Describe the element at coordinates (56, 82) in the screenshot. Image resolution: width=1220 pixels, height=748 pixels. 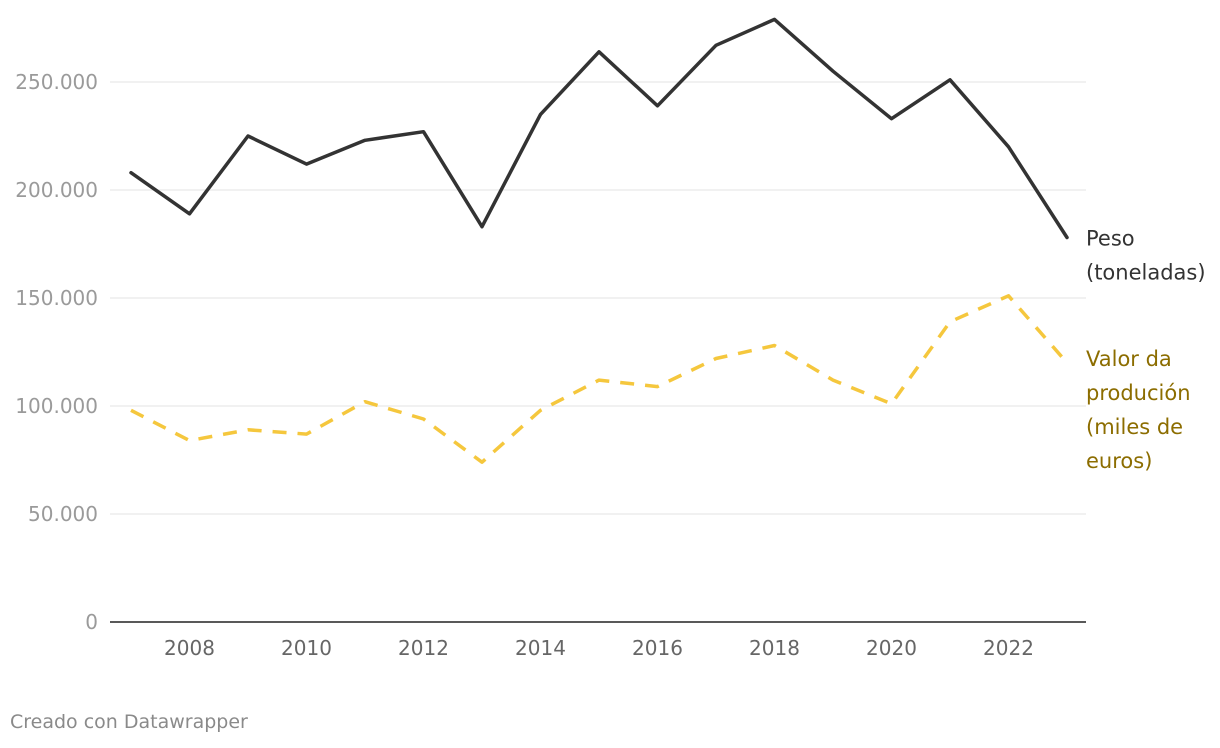
I see `y-tick-label: 250.000` at that location.